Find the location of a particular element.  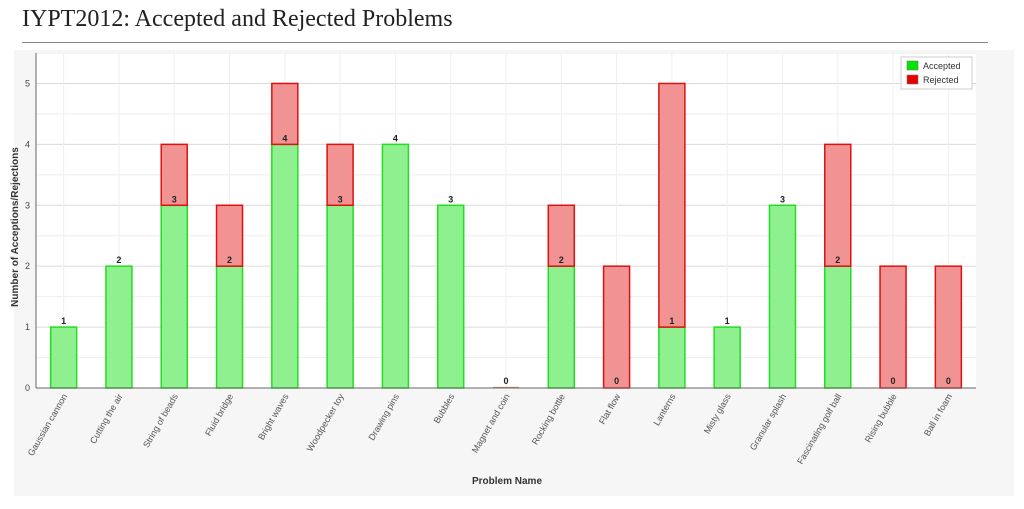

x-tick-label: Woodpecker toy is located at coordinates (325, 423).